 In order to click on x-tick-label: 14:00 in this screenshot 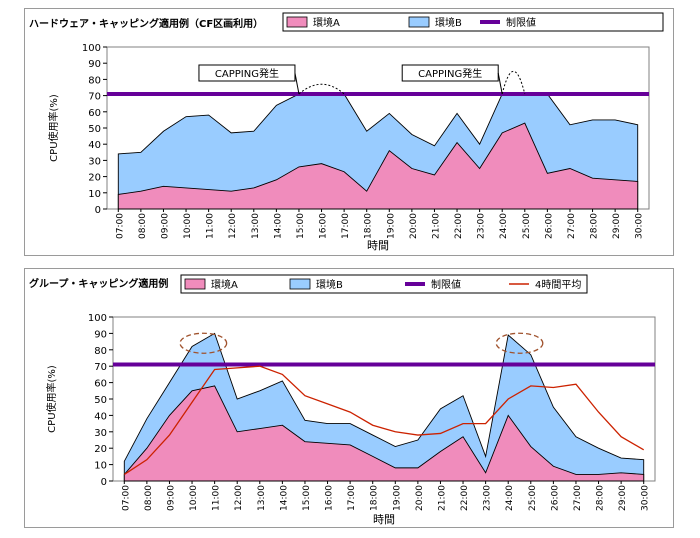, I will do `click(278, 226)`.